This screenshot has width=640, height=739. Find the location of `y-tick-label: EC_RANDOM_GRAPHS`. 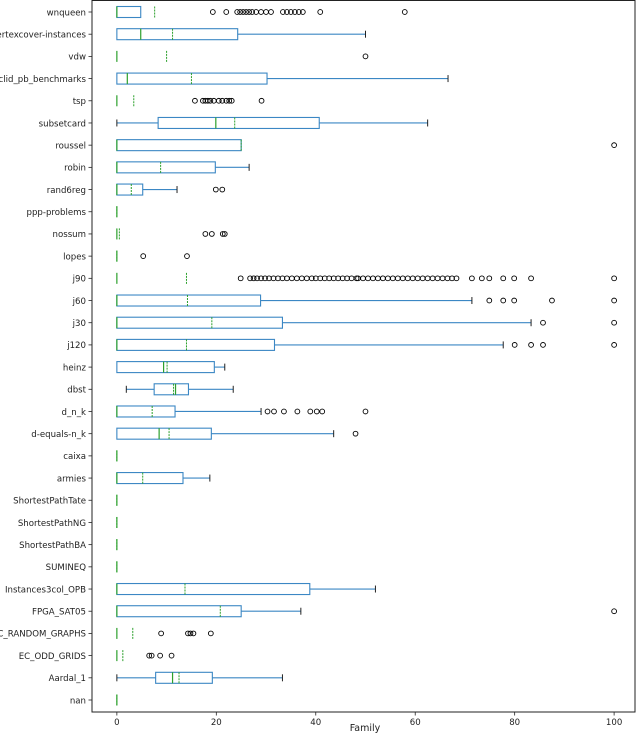

y-tick-label: EC_RANDOM_GRAPHS is located at coordinates (43, 635).